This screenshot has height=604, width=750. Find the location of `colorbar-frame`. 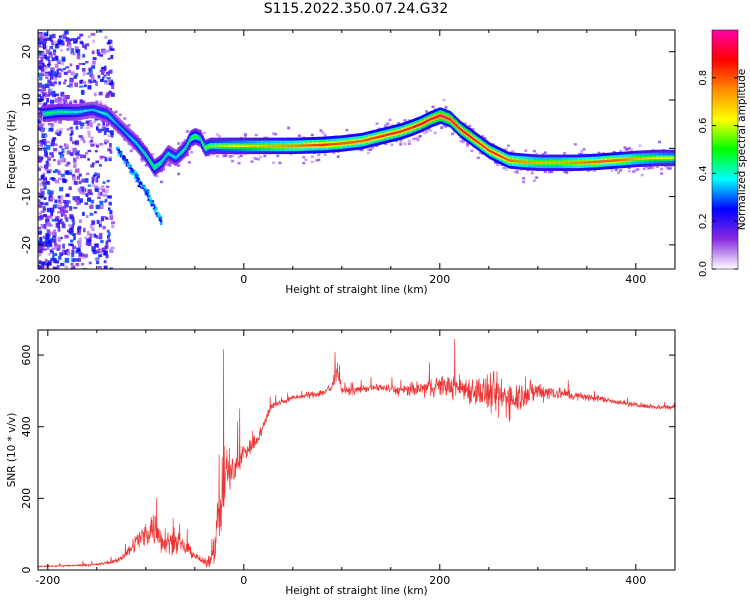

colorbar-frame is located at coordinates (725, 149).